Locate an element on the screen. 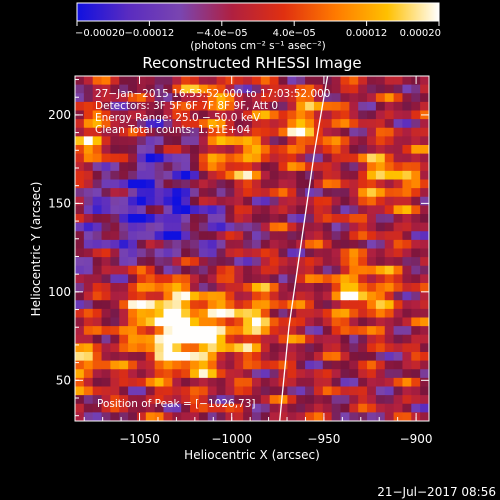 Image resolution: width=500 pixels, height=500 pixels. chart-title: Reconstructed RHESSI Image is located at coordinates (251, 63).